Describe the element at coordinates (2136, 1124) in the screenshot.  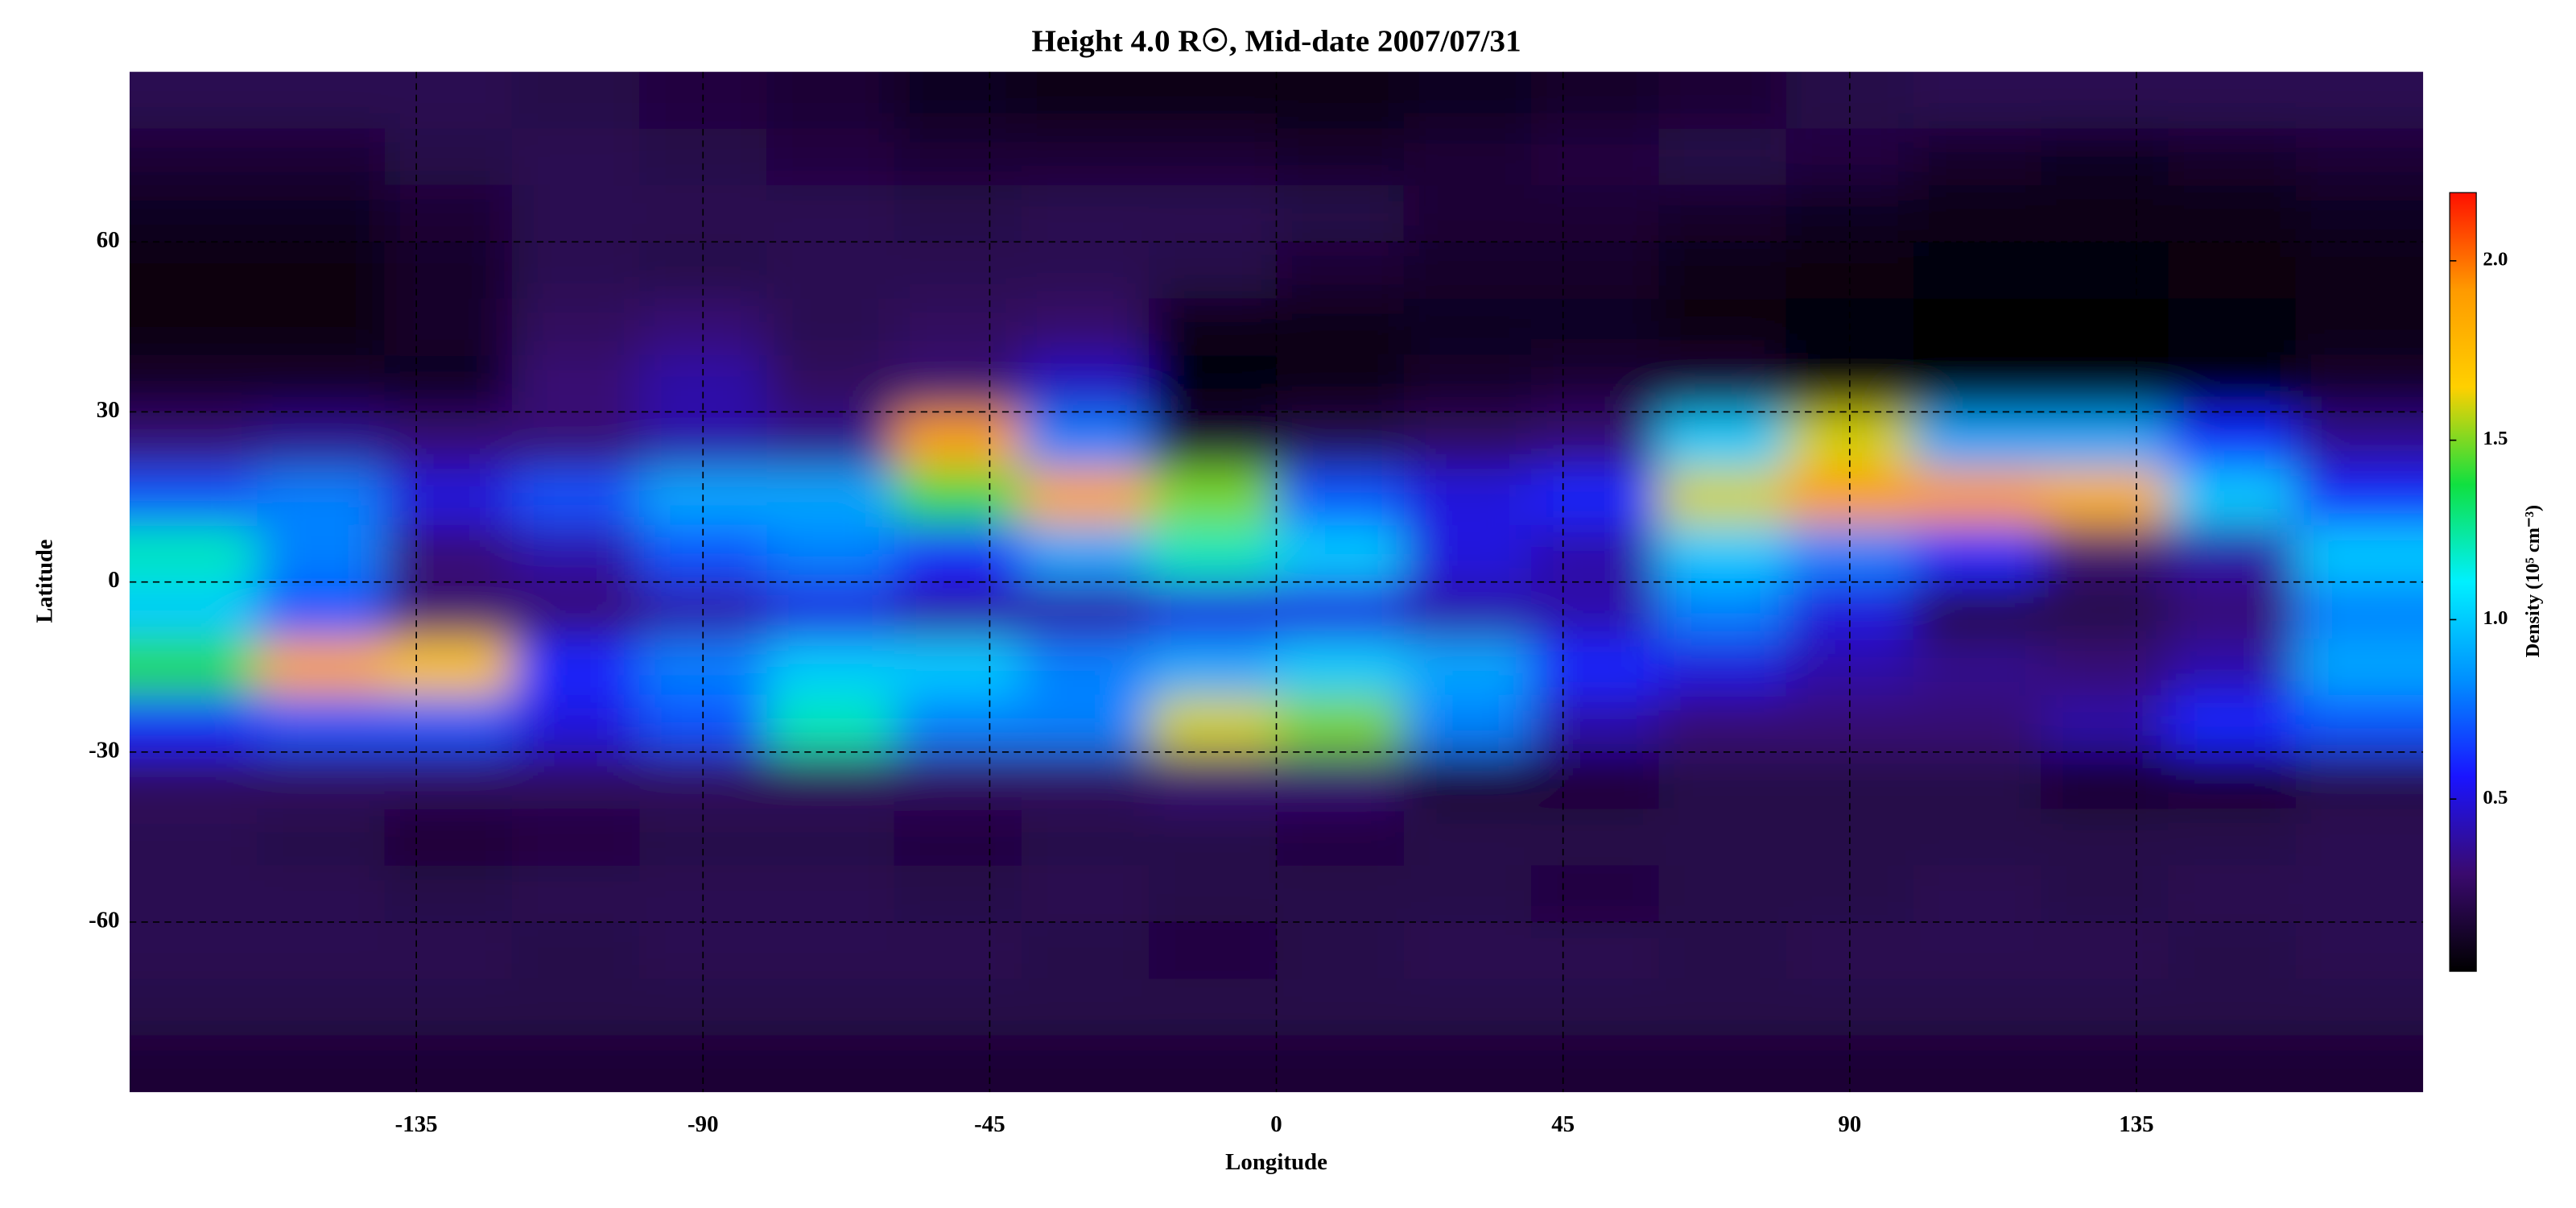
I see `x-tick-label: 135` at that location.